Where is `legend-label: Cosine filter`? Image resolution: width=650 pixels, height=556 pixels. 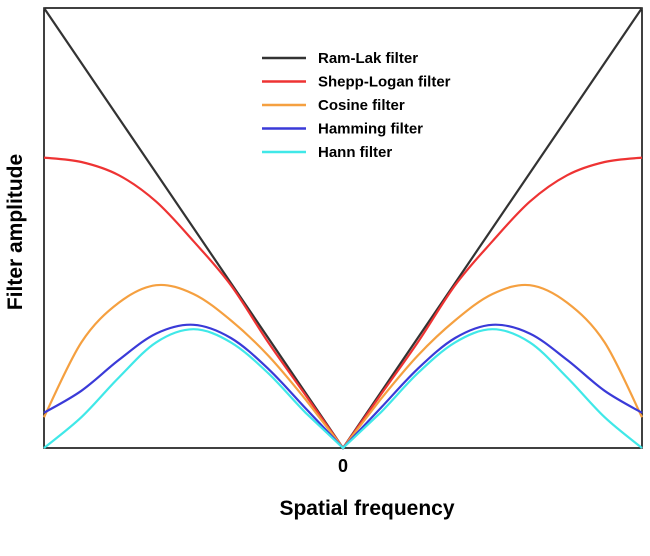 legend-label: Cosine filter is located at coordinates (361, 105).